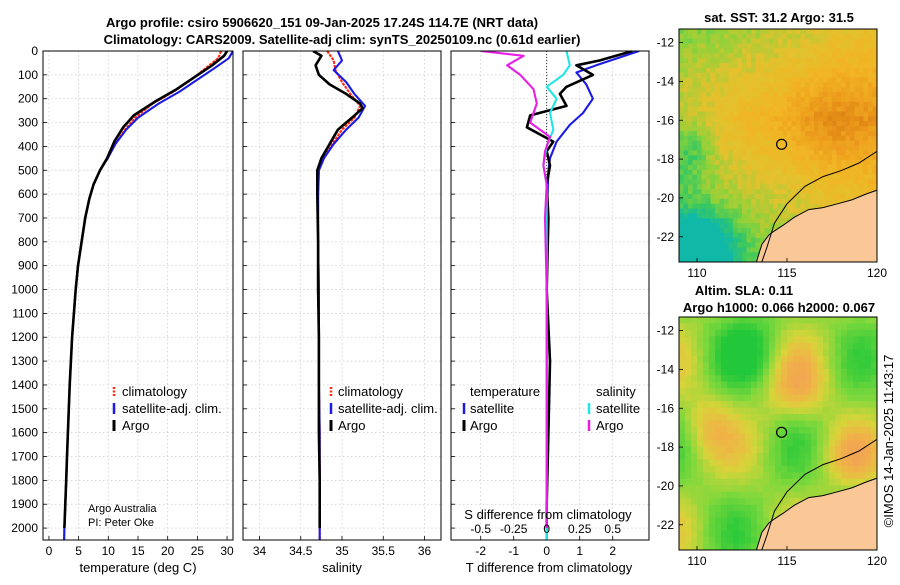 This screenshot has height=585, width=900. What do you see at coordinates (579, 290) in the screenshot?
I see `series-line-temperature-argo` at bounding box center [579, 290].